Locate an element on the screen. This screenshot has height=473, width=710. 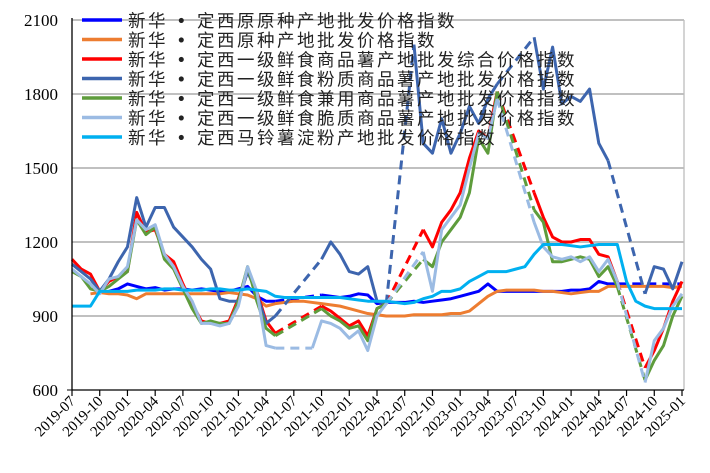
legend-label: 新华 • 定西一级鲜食商品薯产地批发综合价格指数 is located at coordinates (352, 61).